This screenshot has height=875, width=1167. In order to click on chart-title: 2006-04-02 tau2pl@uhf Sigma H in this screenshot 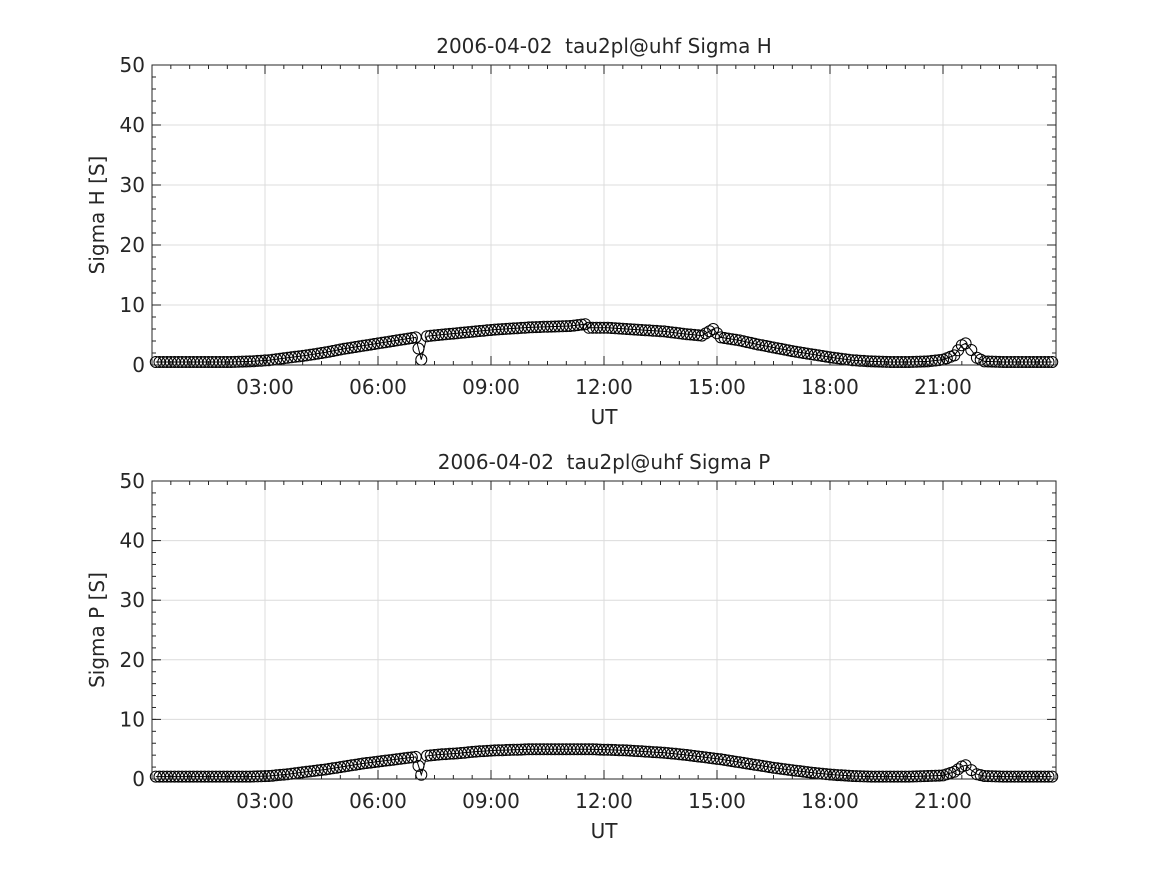, I will do `click(604, 46)`.